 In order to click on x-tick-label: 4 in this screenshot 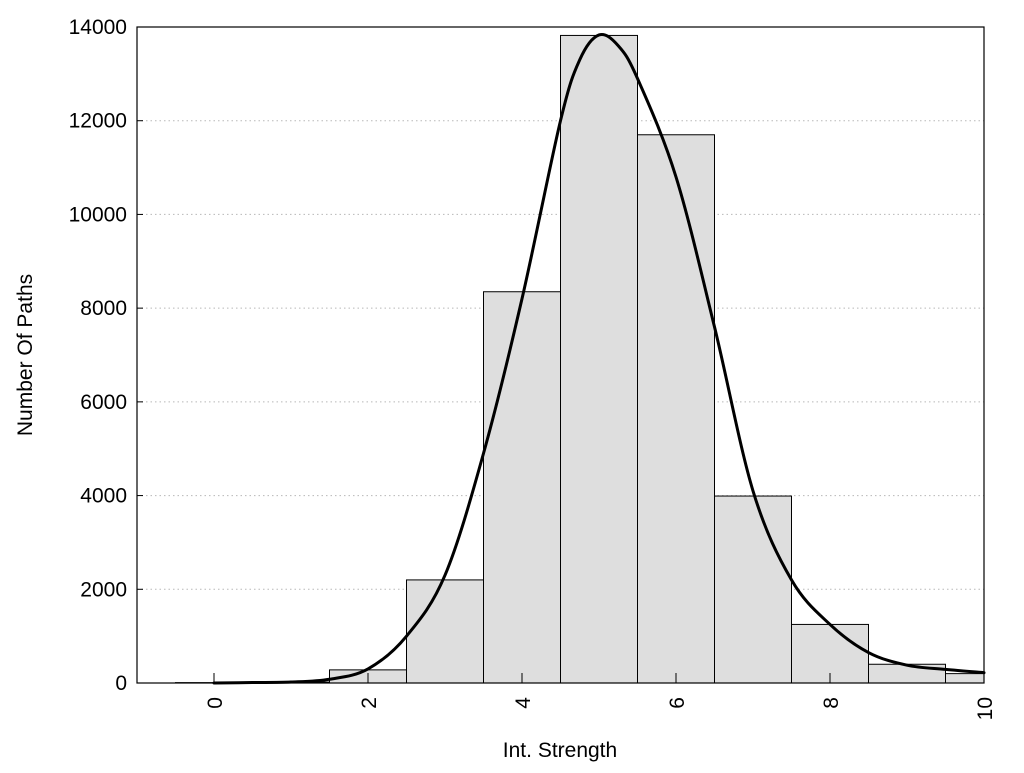, I will do `click(523, 703)`.